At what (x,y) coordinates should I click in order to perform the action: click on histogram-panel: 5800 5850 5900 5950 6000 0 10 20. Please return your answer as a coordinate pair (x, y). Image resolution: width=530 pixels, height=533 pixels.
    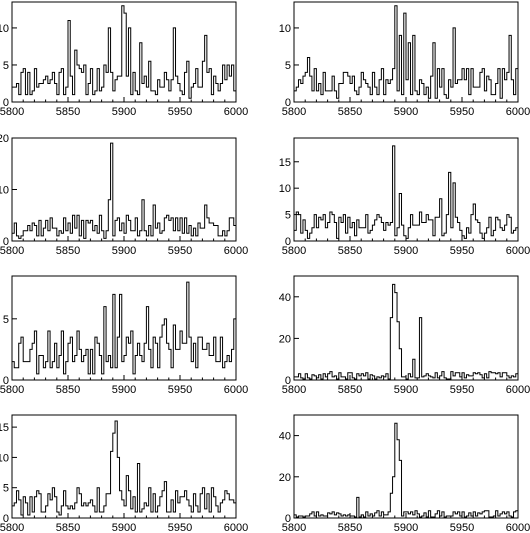
    Looking at the image, I should click on (124, 195).